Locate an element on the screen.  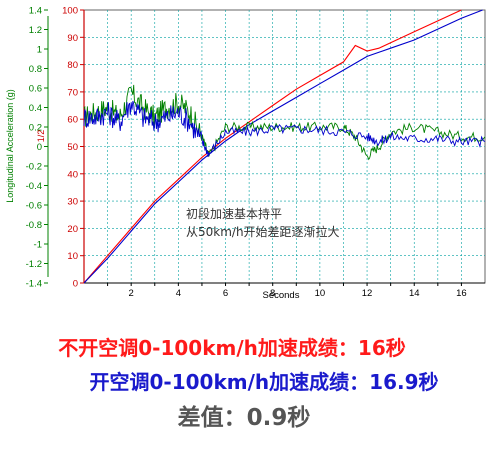
annotation-line-1: 初段加速基本持平 is located at coordinates (234, 213).